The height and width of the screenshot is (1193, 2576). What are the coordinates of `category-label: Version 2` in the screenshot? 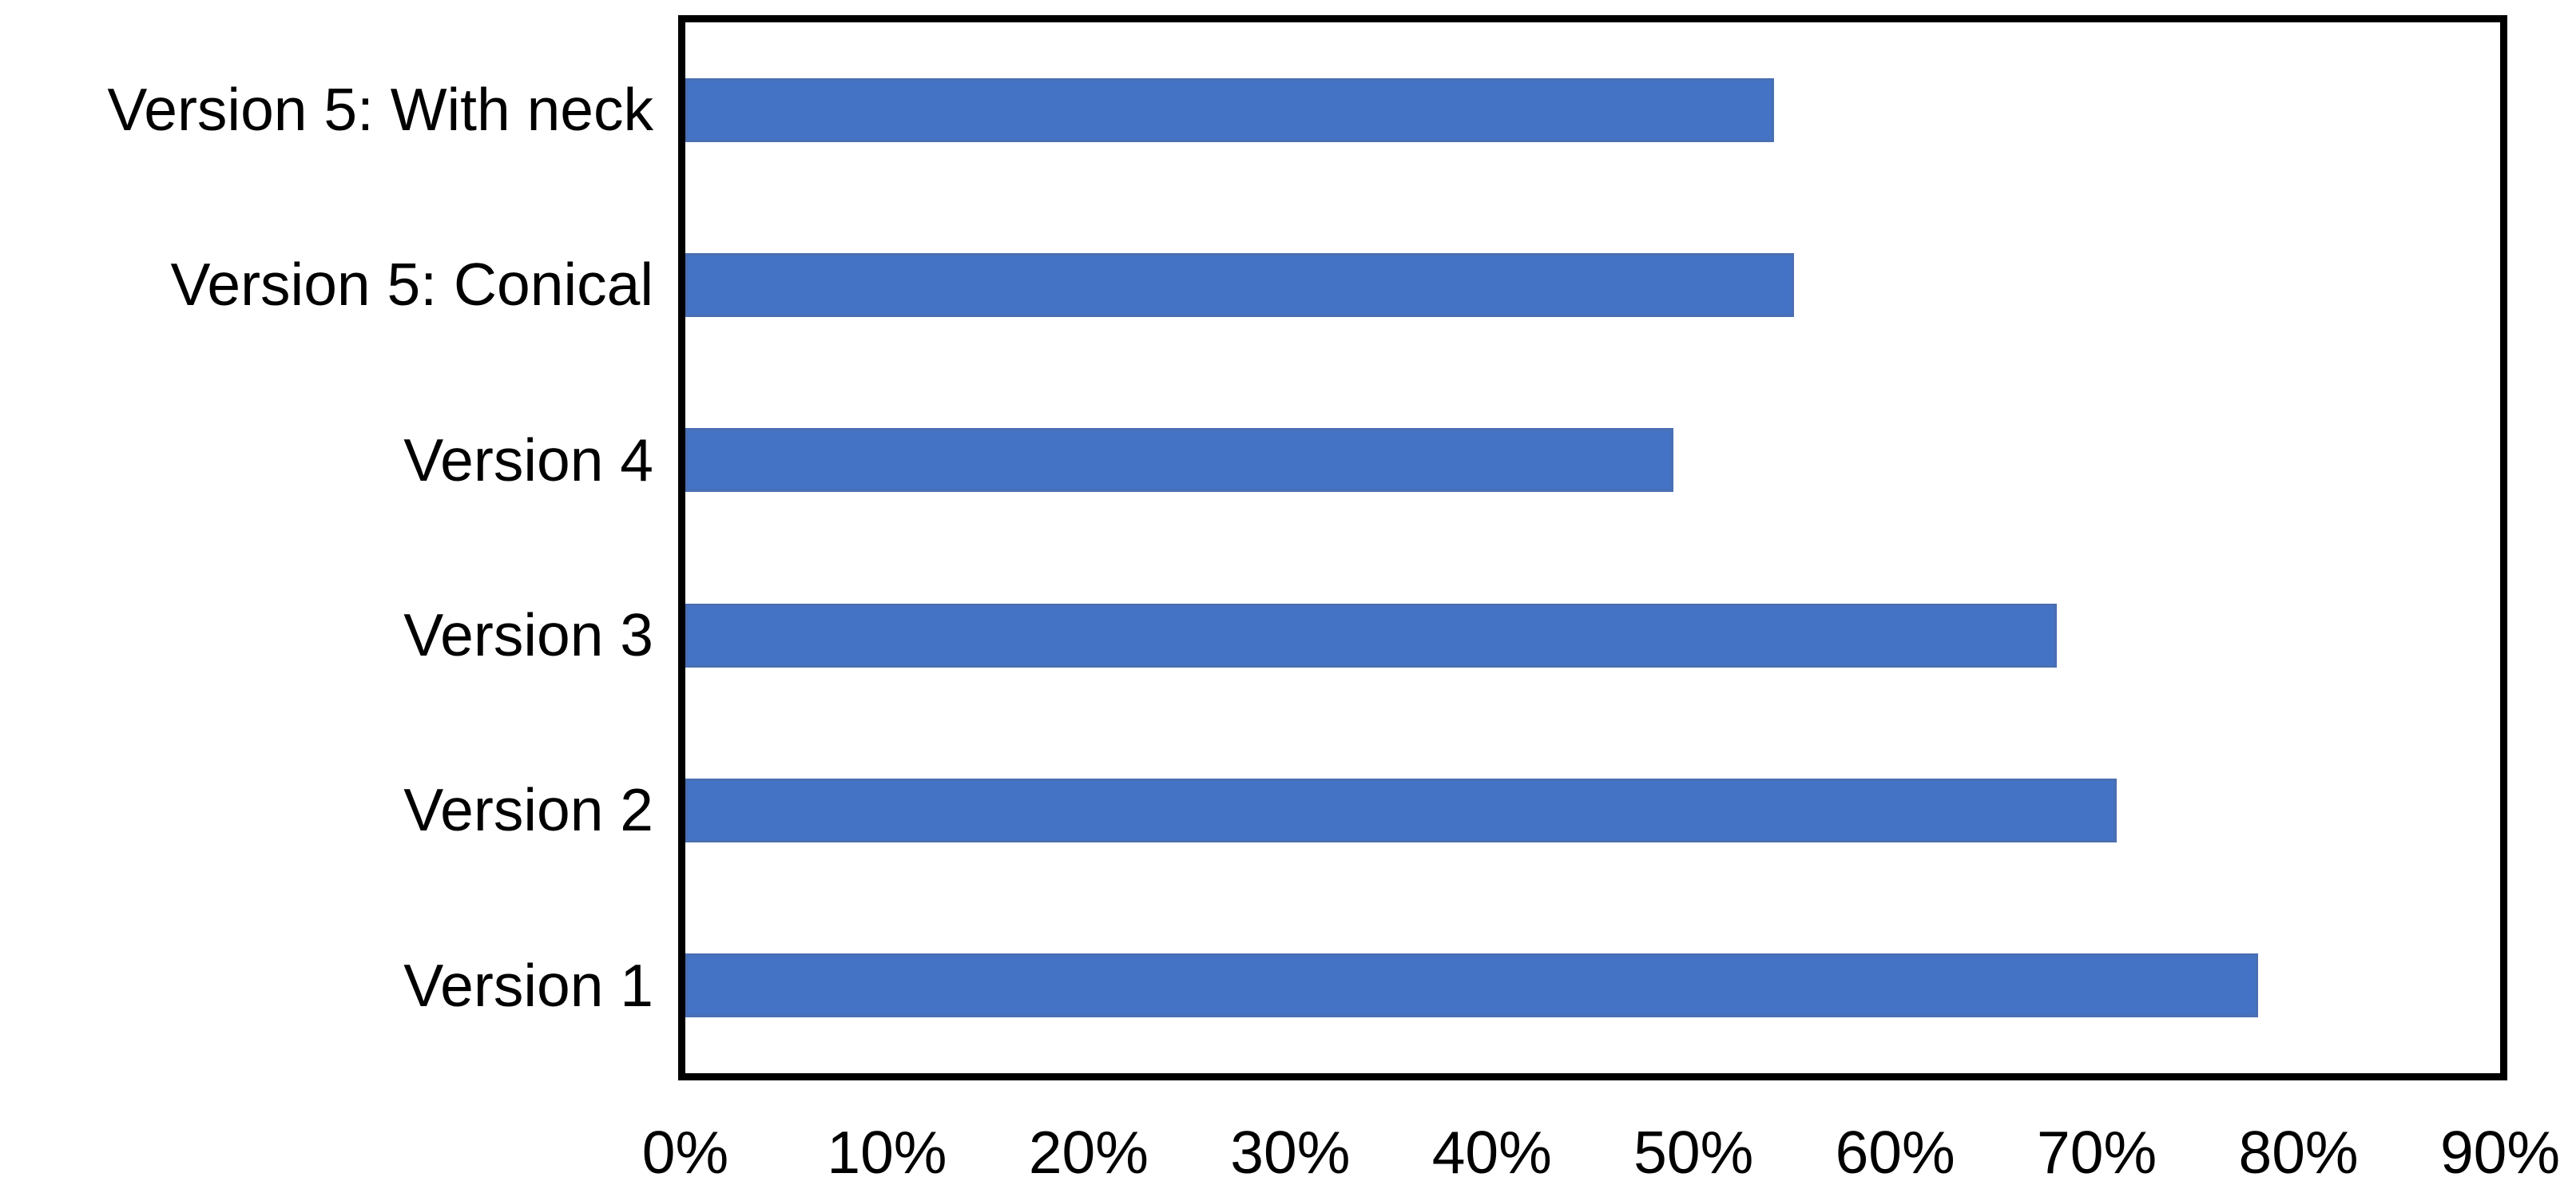 It's located at (528, 810).